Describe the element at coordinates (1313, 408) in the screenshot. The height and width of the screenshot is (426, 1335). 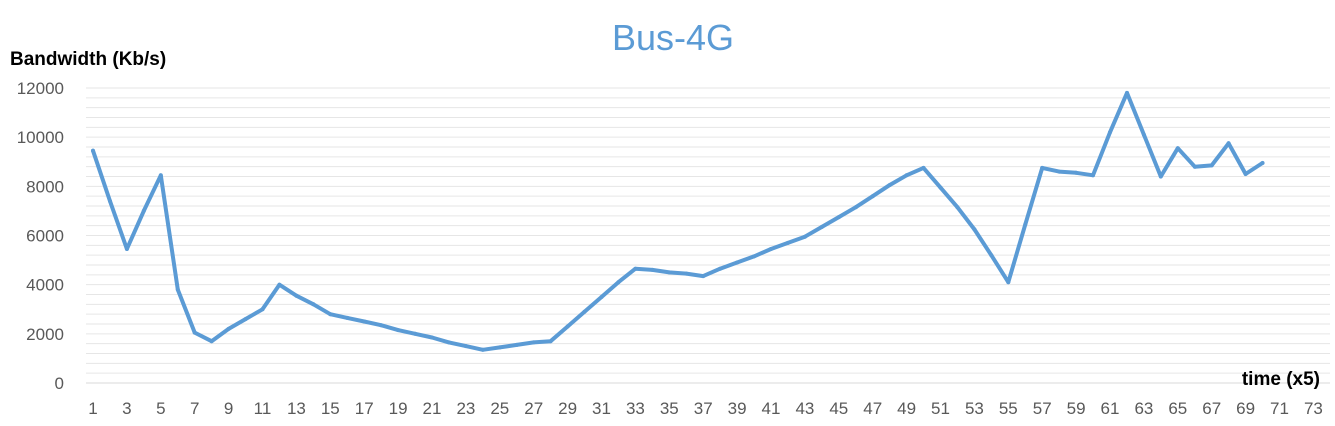
I see `x-tick-label: 73` at that location.